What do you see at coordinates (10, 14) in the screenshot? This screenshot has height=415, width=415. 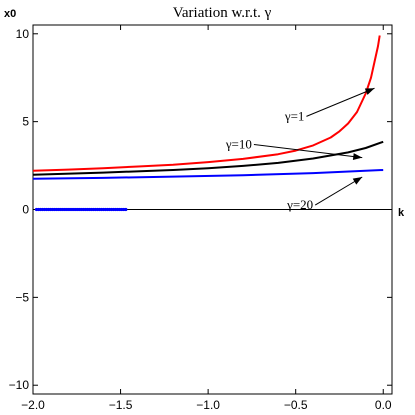 I see `y-axis-label: x0` at bounding box center [10, 14].